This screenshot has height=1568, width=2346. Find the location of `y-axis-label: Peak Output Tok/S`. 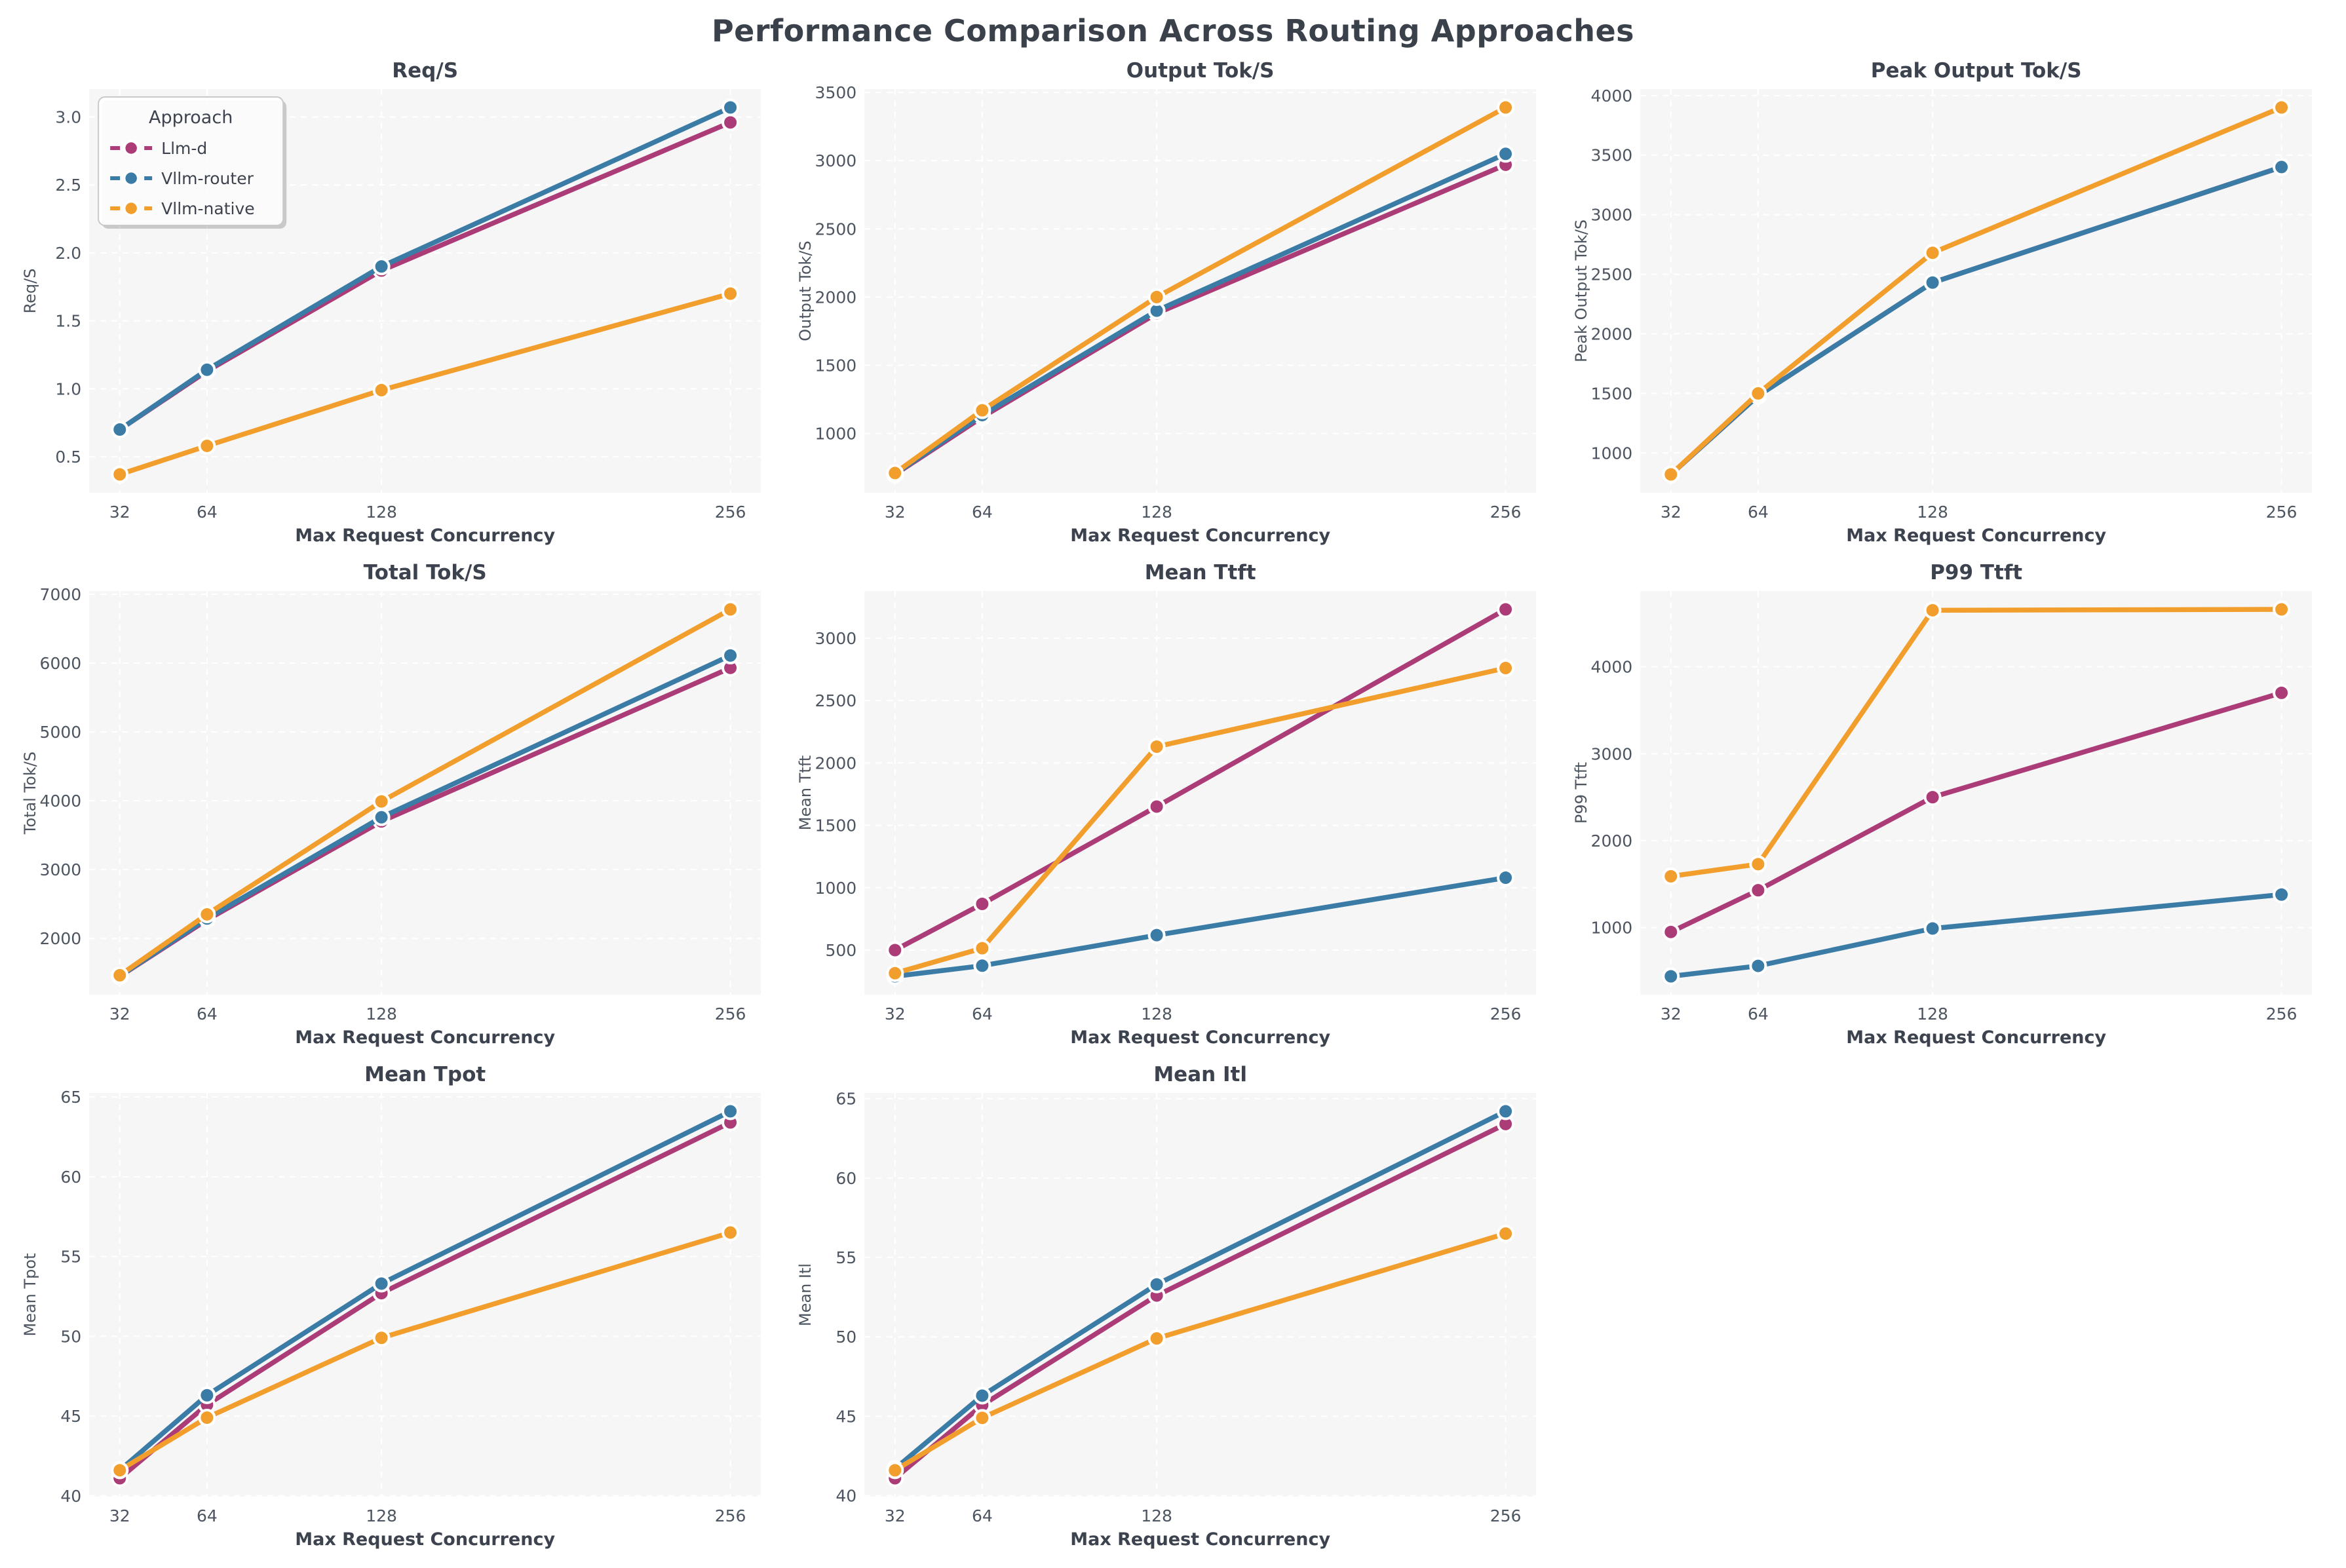

y-axis-label: Peak Output Tok/S is located at coordinates (1581, 291).